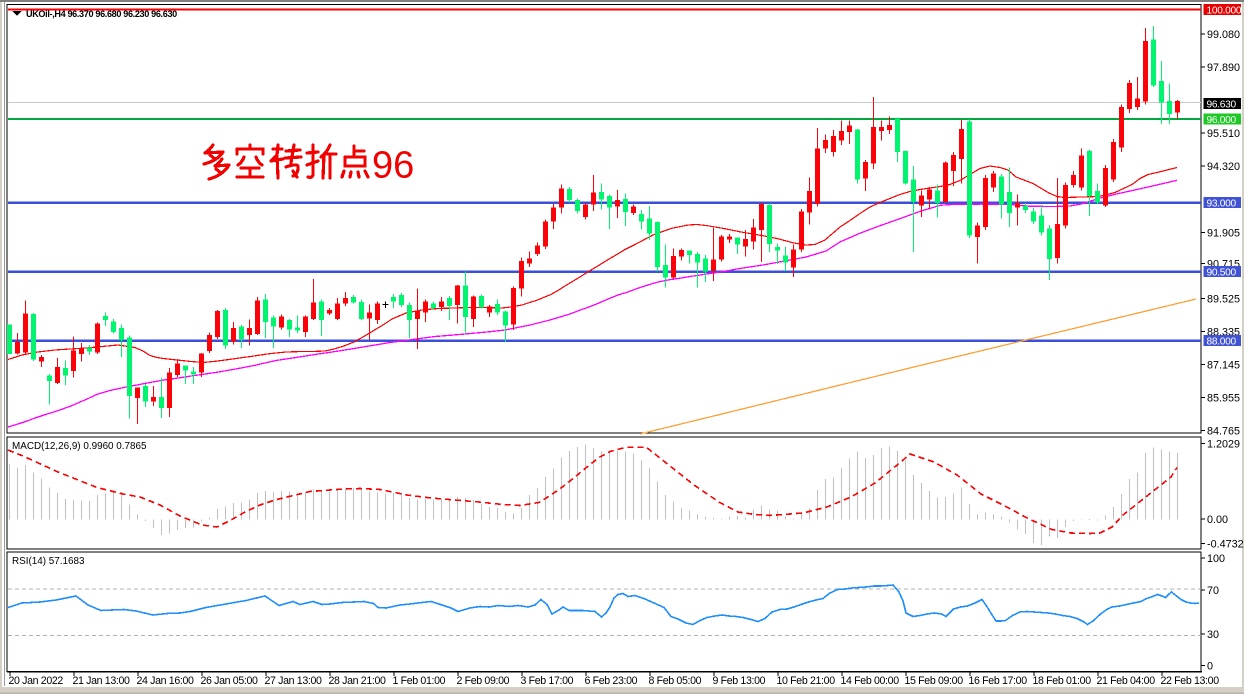 The image size is (1244, 694). What do you see at coordinates (483, 681) in the screenshot?
I see `svg-text: 2 Feb 09:00` at bounding box center [483, 681].